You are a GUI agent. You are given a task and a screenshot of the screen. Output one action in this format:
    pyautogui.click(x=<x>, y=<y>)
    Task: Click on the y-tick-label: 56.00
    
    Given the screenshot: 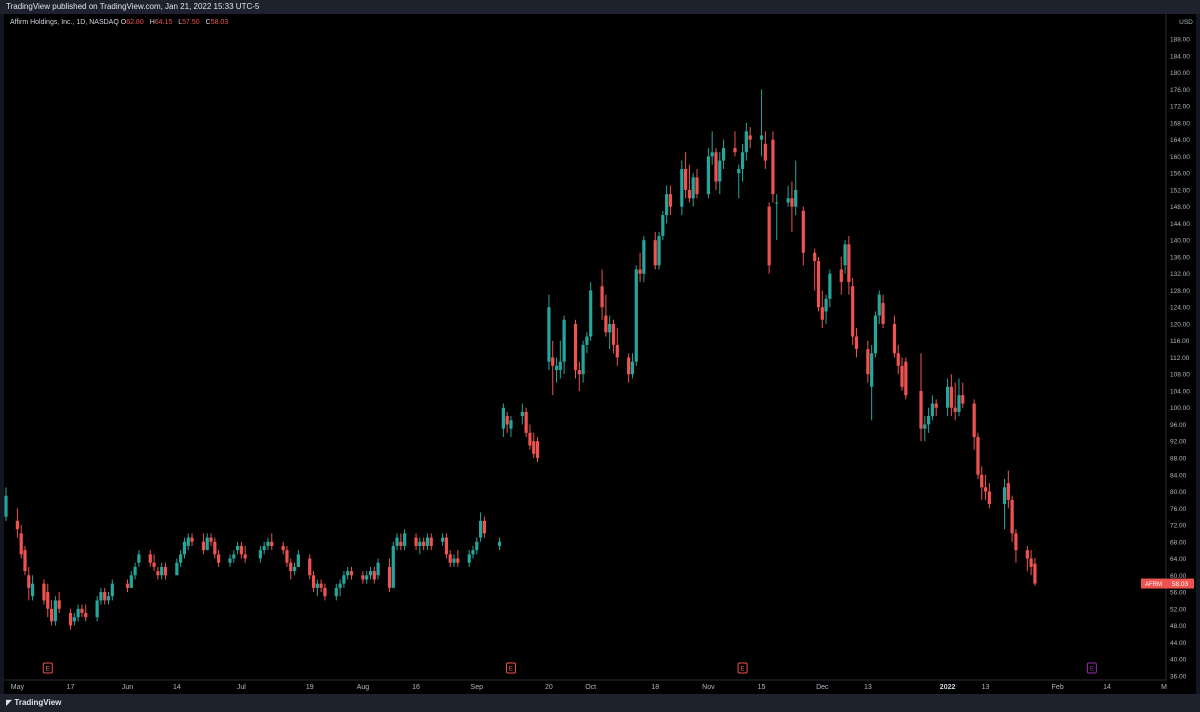 What is the action you would take?
    pyautogui.click(x=1178, y=593)
    